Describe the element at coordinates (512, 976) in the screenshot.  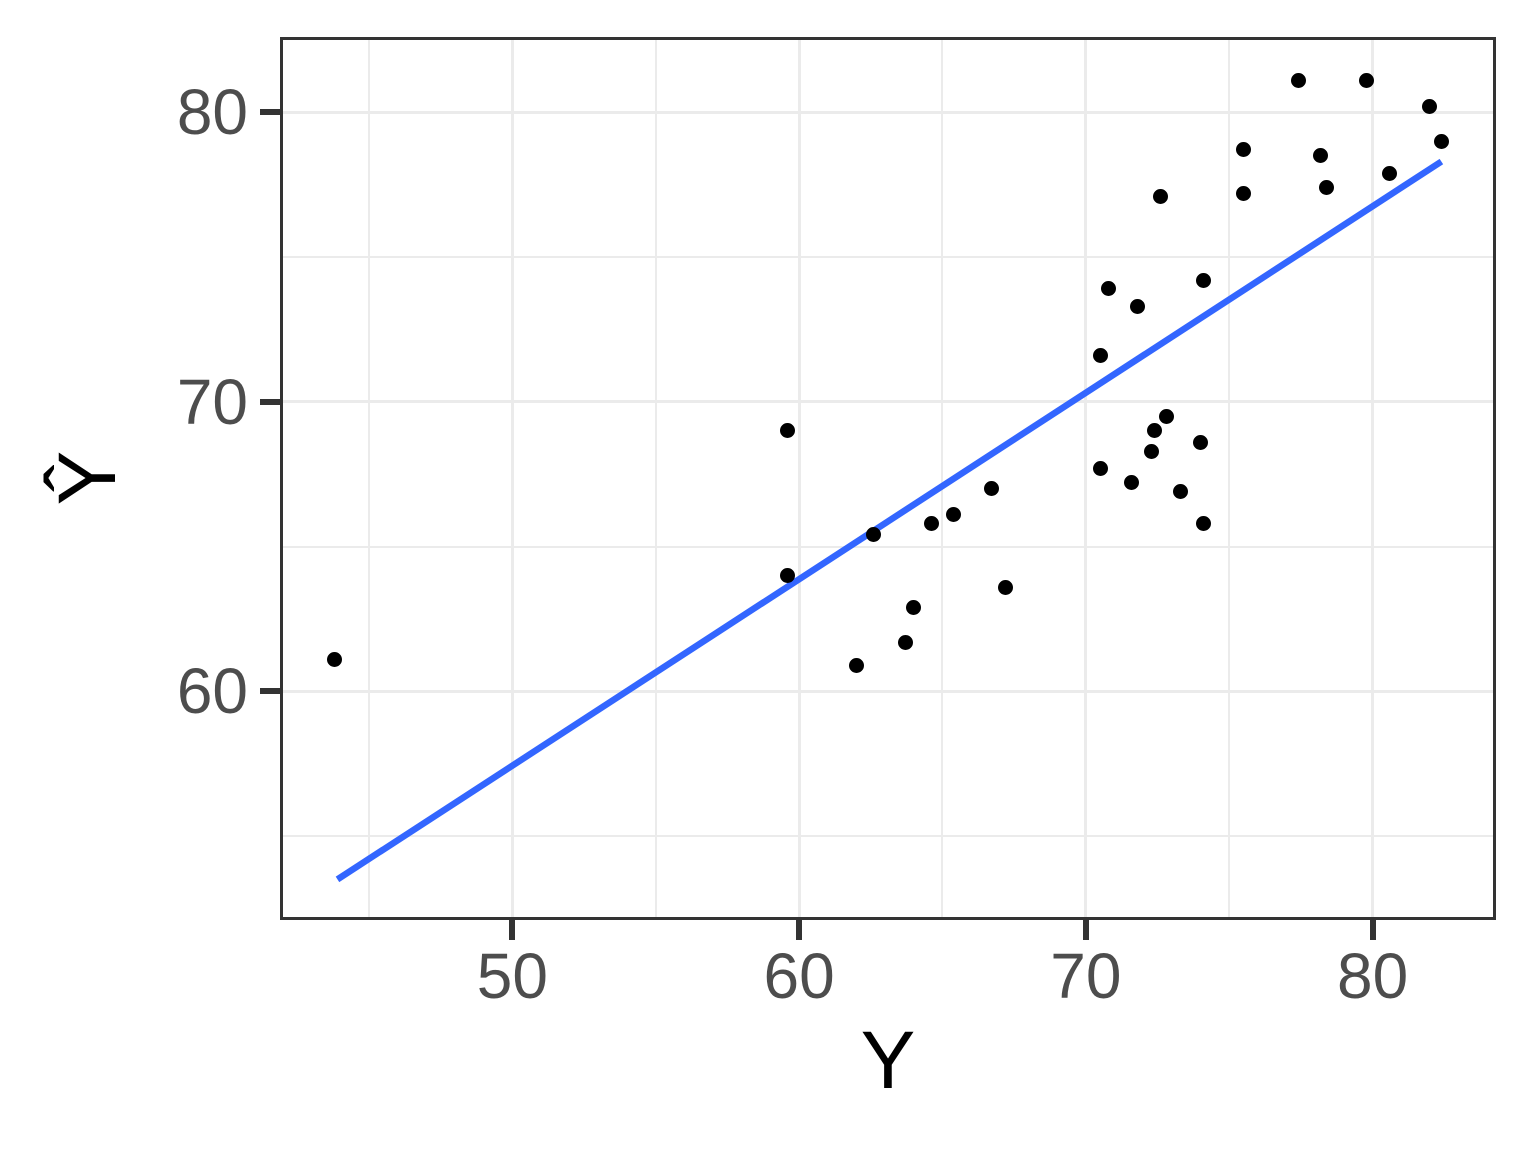
I see `x-axis-tick-label: 50` at that location.